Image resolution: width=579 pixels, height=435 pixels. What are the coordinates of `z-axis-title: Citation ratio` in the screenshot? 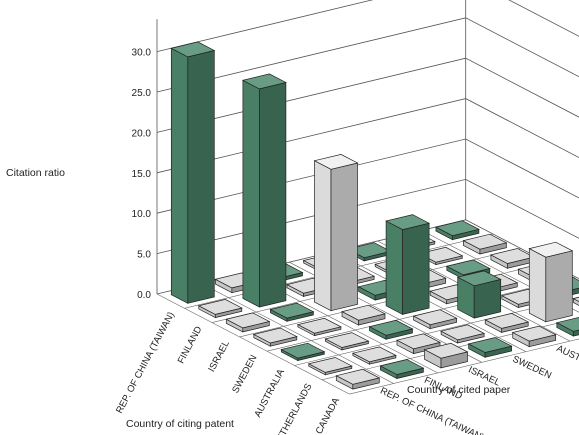 It's located at (35, 173).